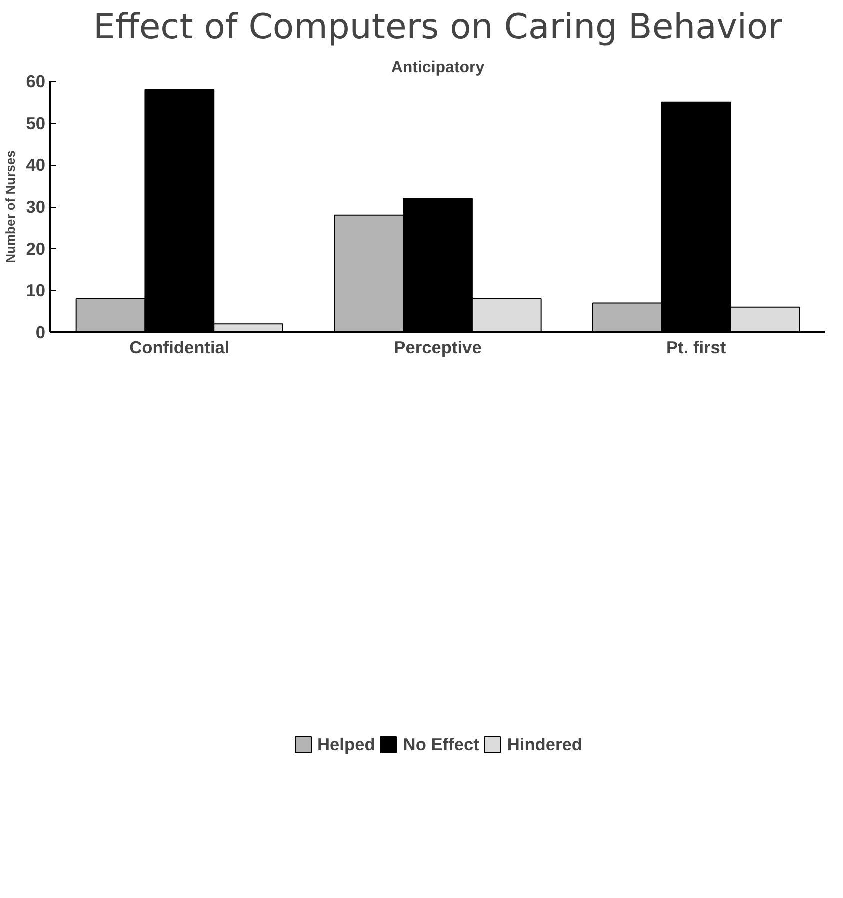 The width and height of the screenshot is (843, 898). Describe the element at coordinates (438, 68) in the screenshot. I see `chart-subtitle: Anticipatory` at that location.